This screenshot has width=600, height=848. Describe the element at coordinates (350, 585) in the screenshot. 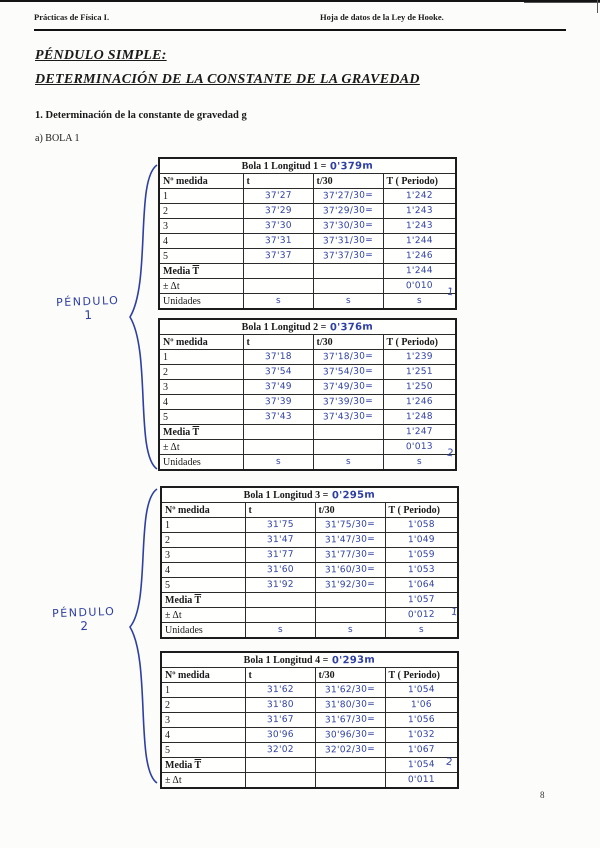

I see `handwritten-value: 31'92/30=` at that location.